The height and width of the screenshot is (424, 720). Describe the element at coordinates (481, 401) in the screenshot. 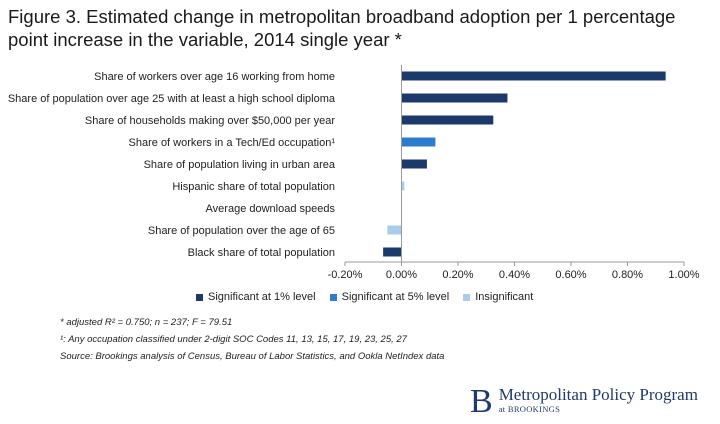

I see `brookings-b-icon: B` at that location.